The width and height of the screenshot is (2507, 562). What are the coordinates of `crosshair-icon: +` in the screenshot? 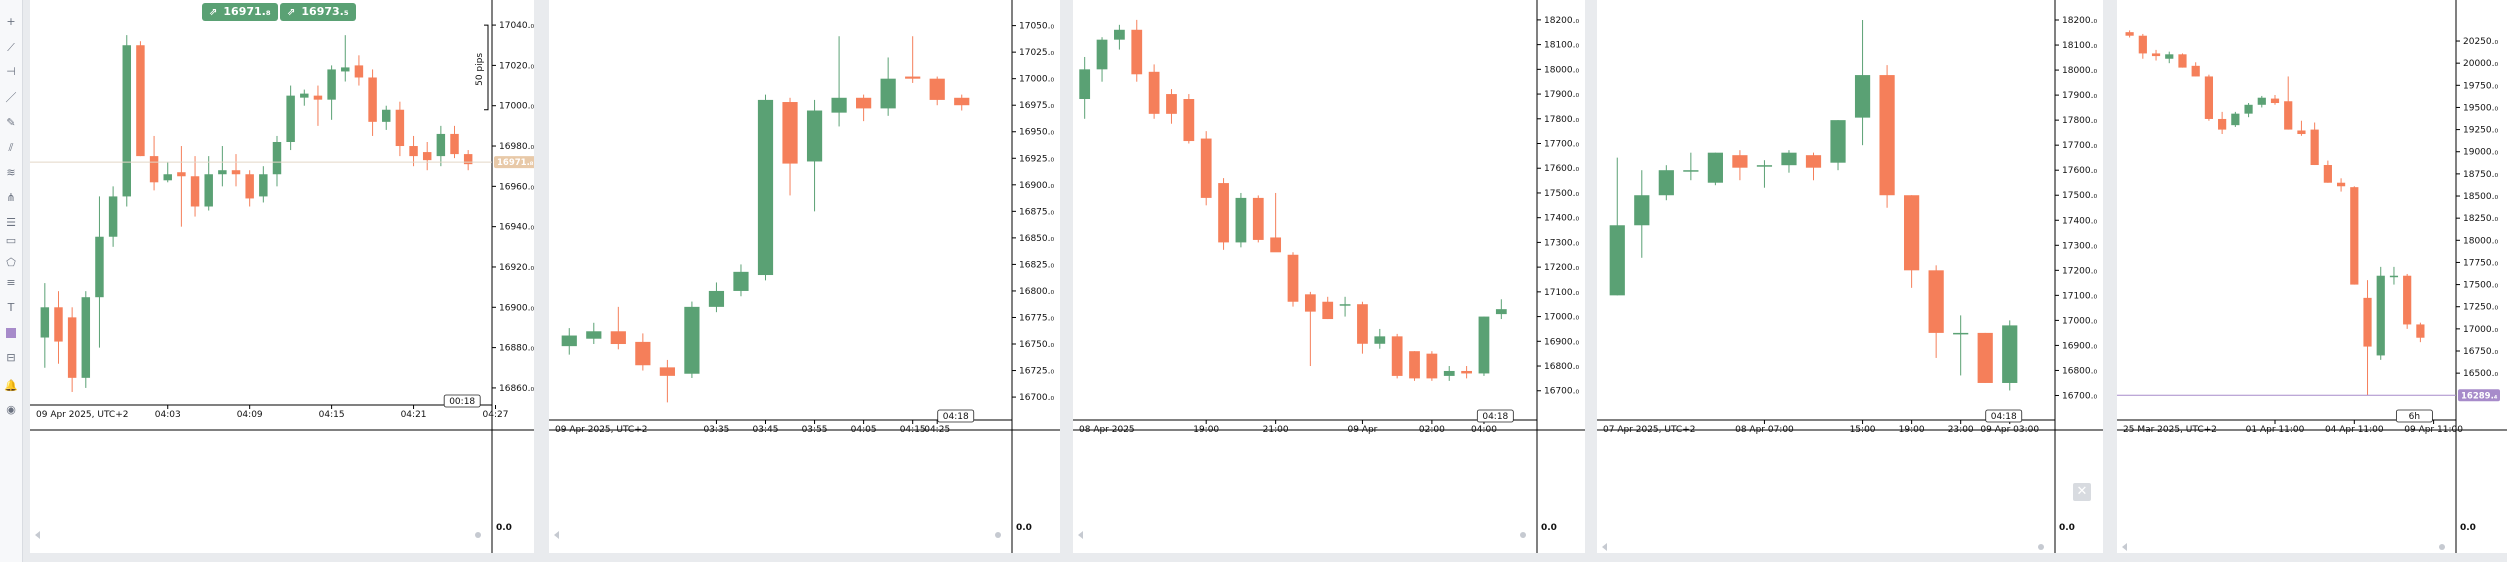 It's located at (11, 21).